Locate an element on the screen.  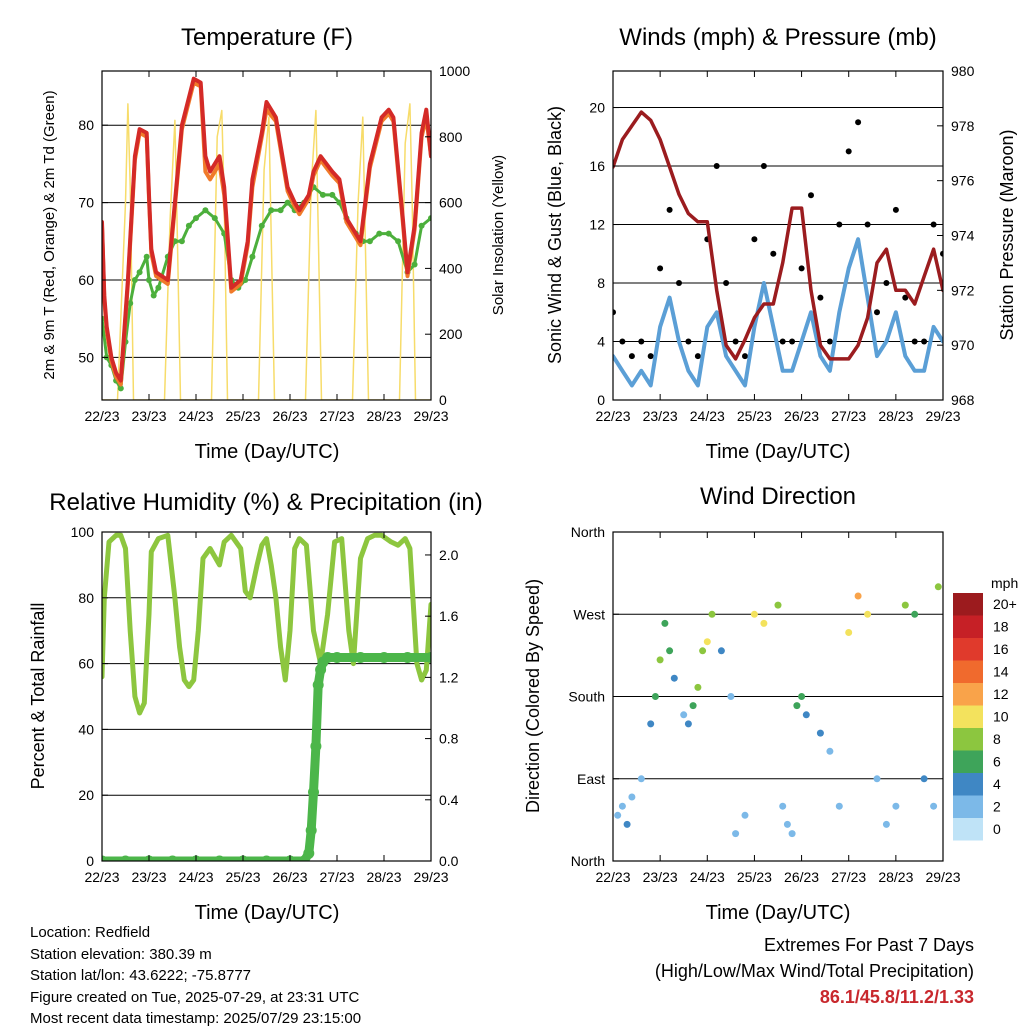
winds-y2tick-label: 980 is located at coordinates (963, 71).